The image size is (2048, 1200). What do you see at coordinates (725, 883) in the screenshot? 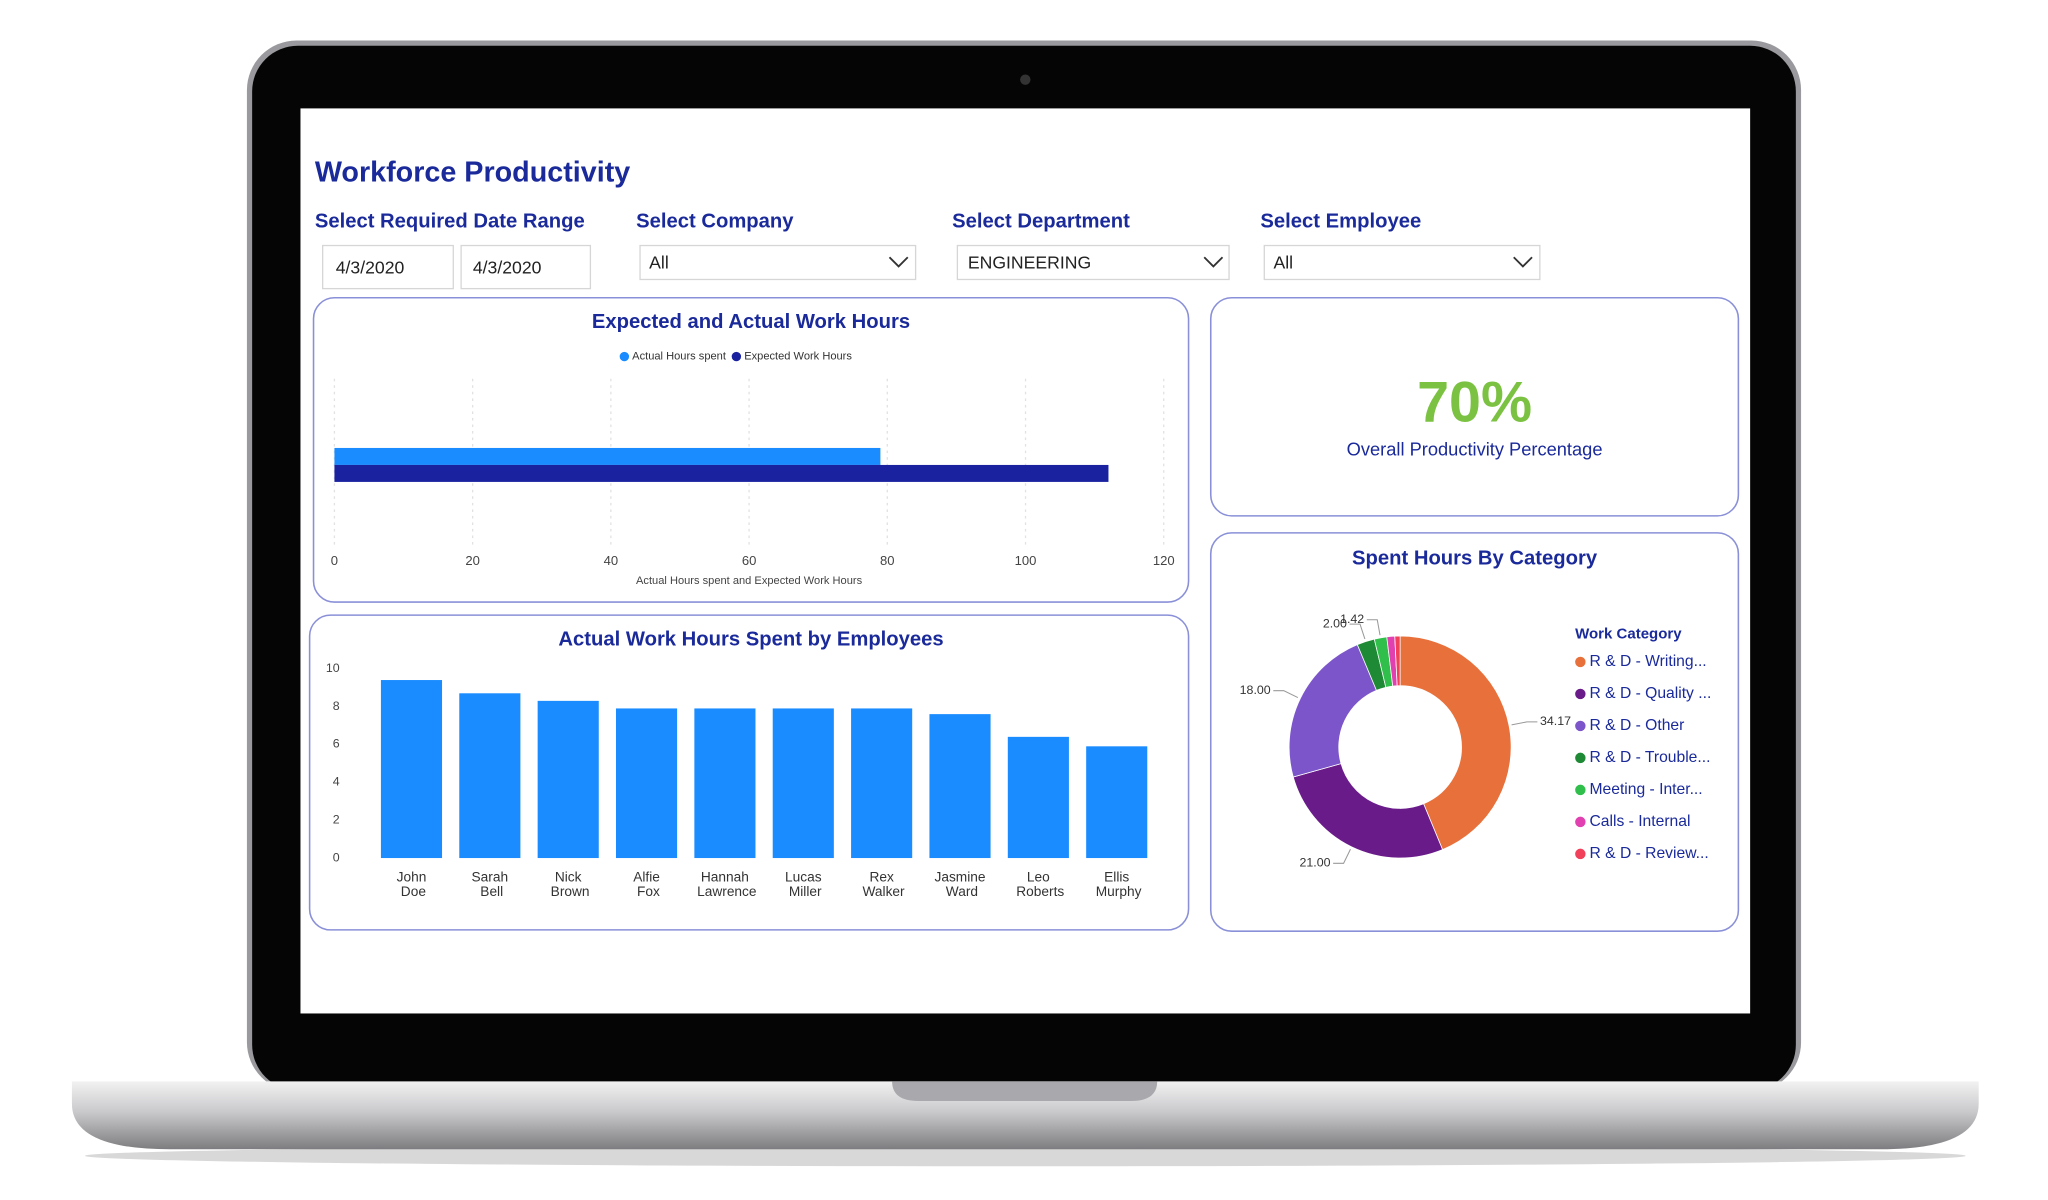
I see `x-tick-label: Hannah Lawrence` at bounding box center [725, 883].